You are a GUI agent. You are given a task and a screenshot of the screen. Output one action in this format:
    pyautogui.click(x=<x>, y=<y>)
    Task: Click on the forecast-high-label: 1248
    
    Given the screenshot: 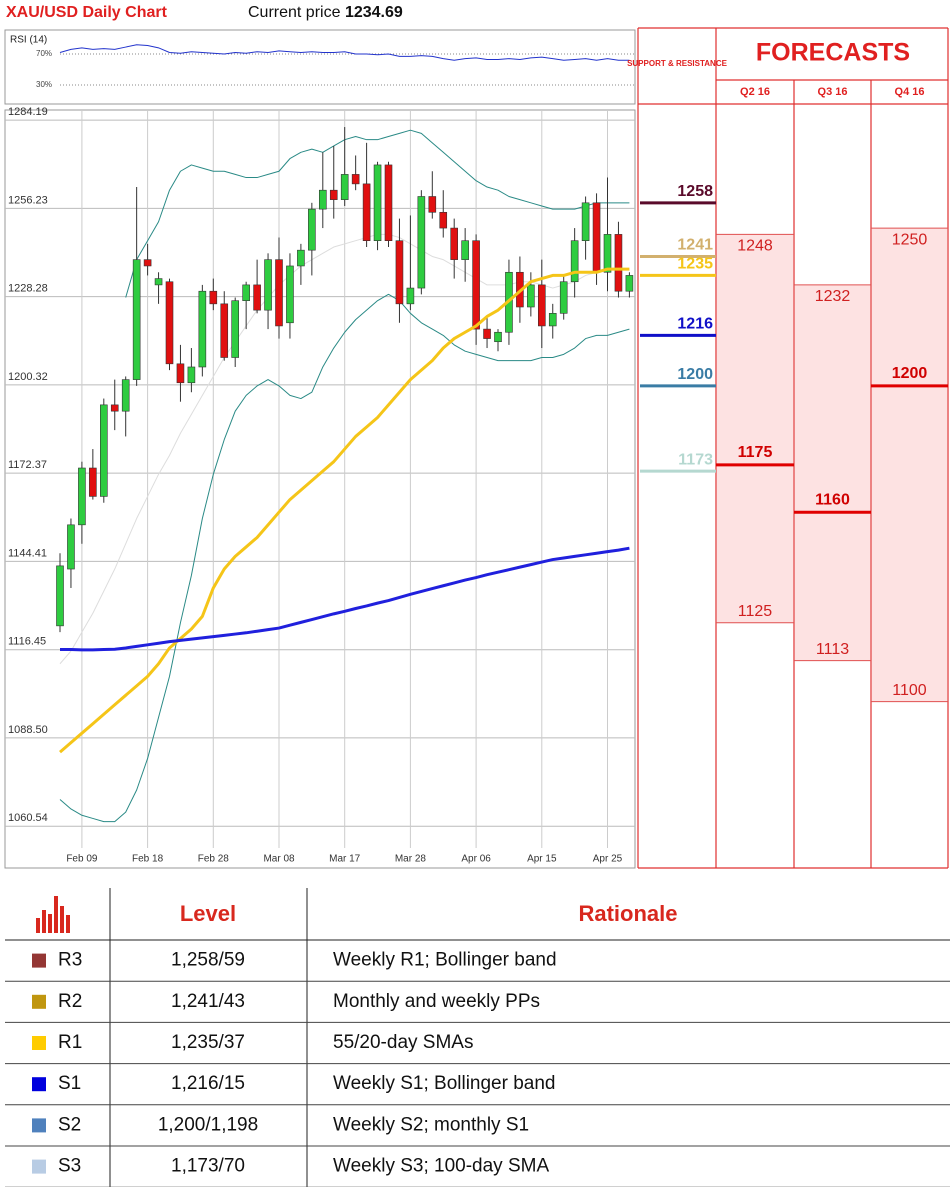 What is the action you would take?
    pyautogui.click(x=755, y=246)
    